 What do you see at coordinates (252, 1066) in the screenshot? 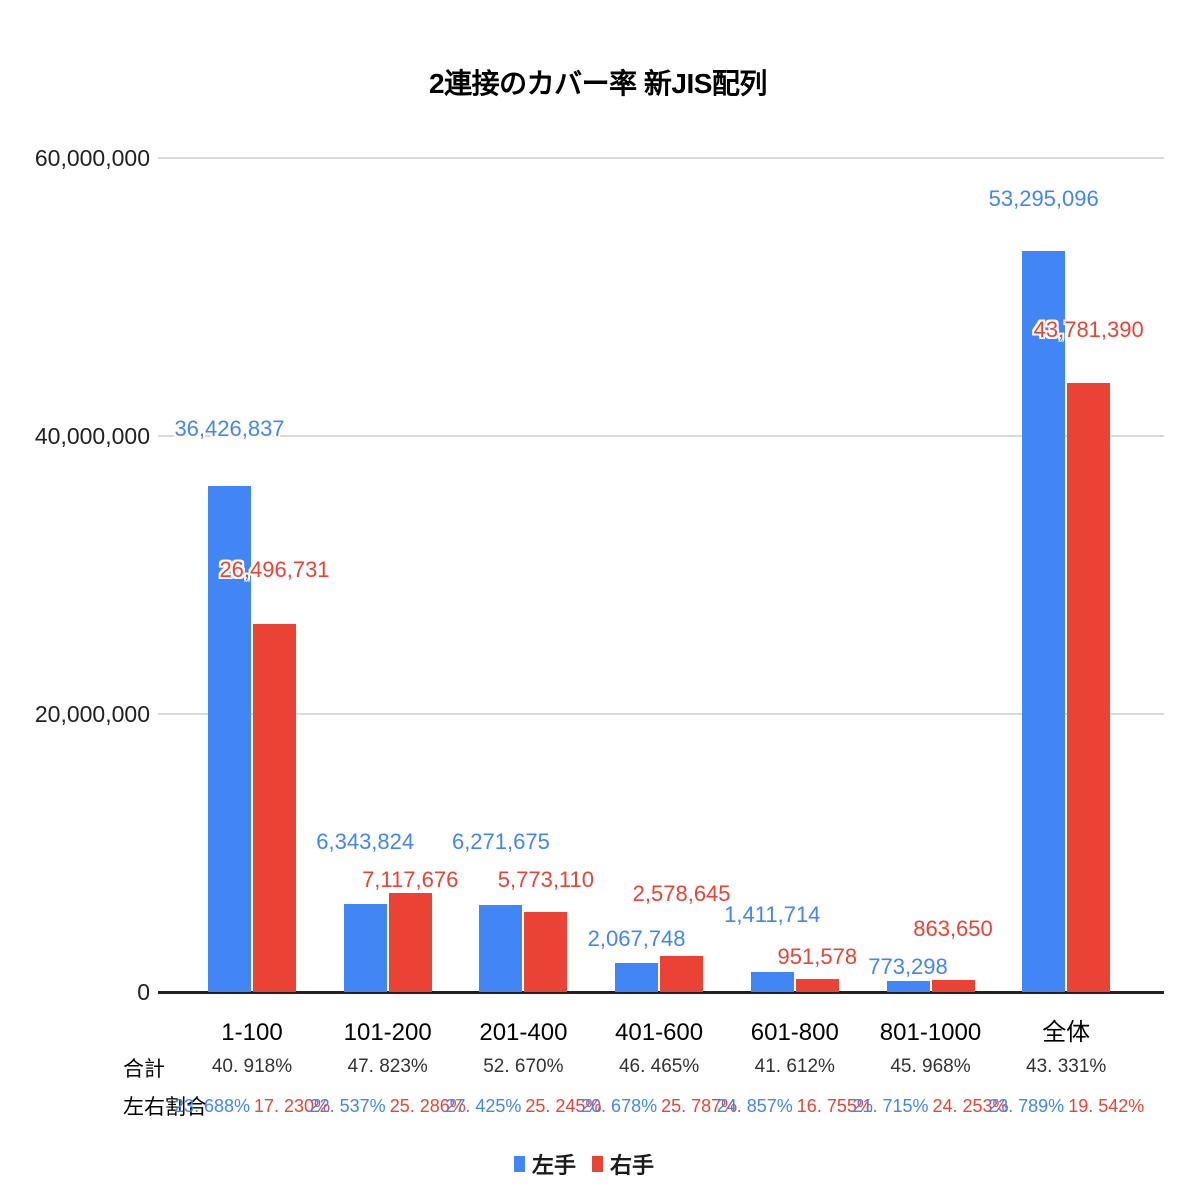
I see `total-percent-value: 40. 918%` at bounding box center [252, 1066].